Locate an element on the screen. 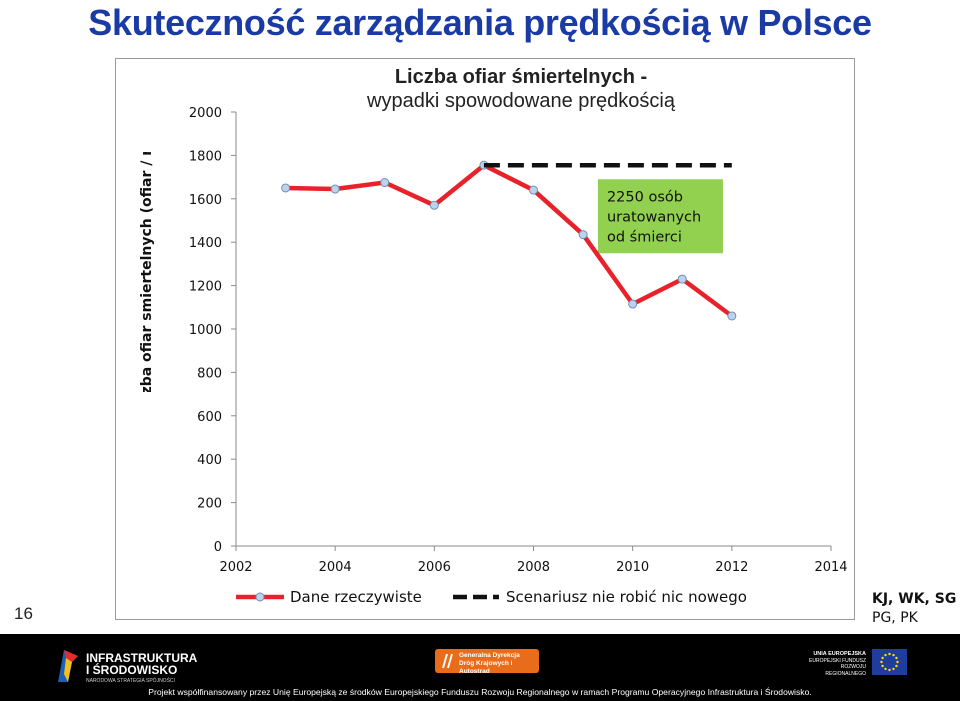  y-tick-label: 1800 is located at coordinates (205, 156).